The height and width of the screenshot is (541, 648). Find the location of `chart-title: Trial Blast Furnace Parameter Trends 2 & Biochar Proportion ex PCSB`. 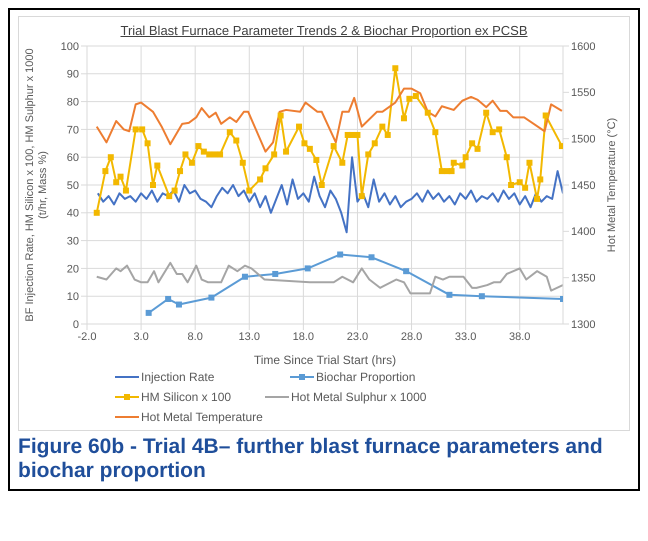

chart-title: Trial Blast Furnace Parameter Trends 2 & Biochar Proportion ex PCSB is located at coordinates (324, 31).